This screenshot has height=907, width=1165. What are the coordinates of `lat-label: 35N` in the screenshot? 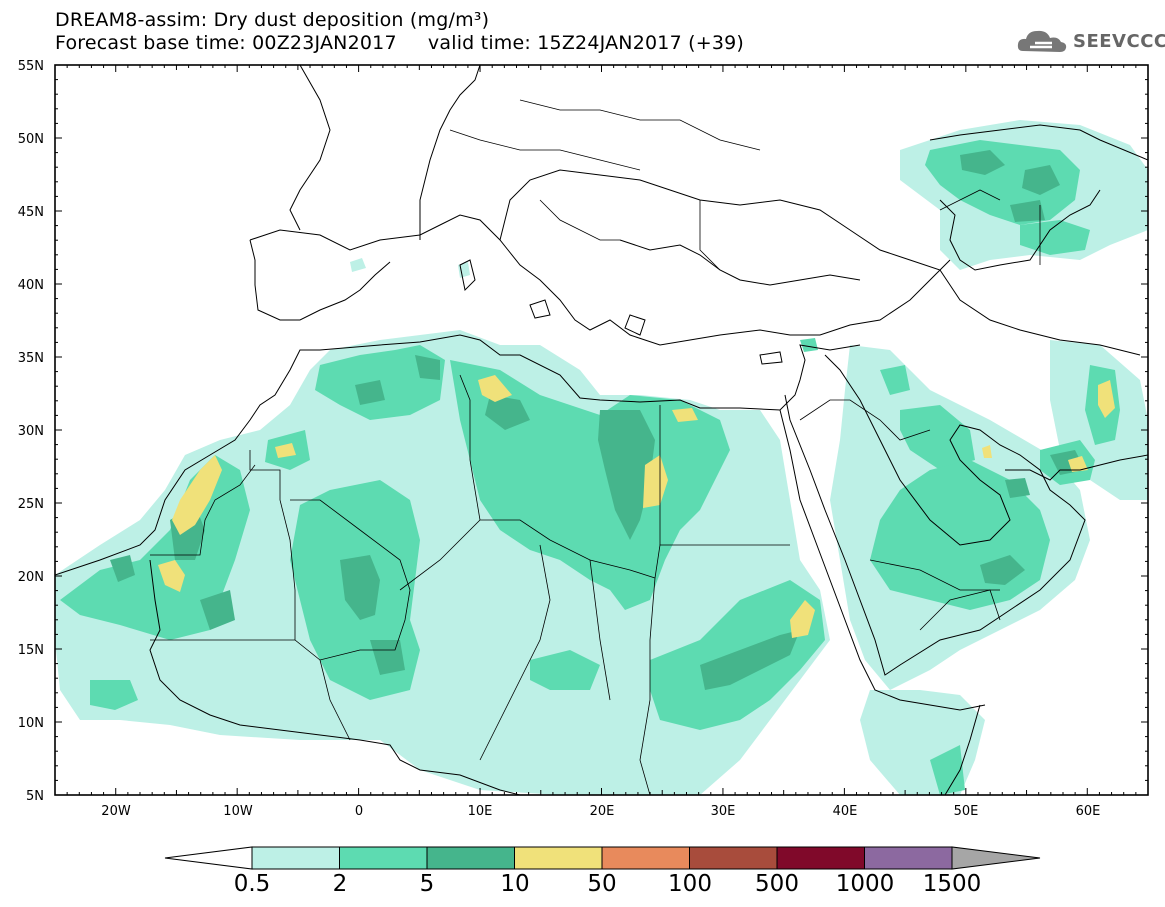 It's located at (31, 358).